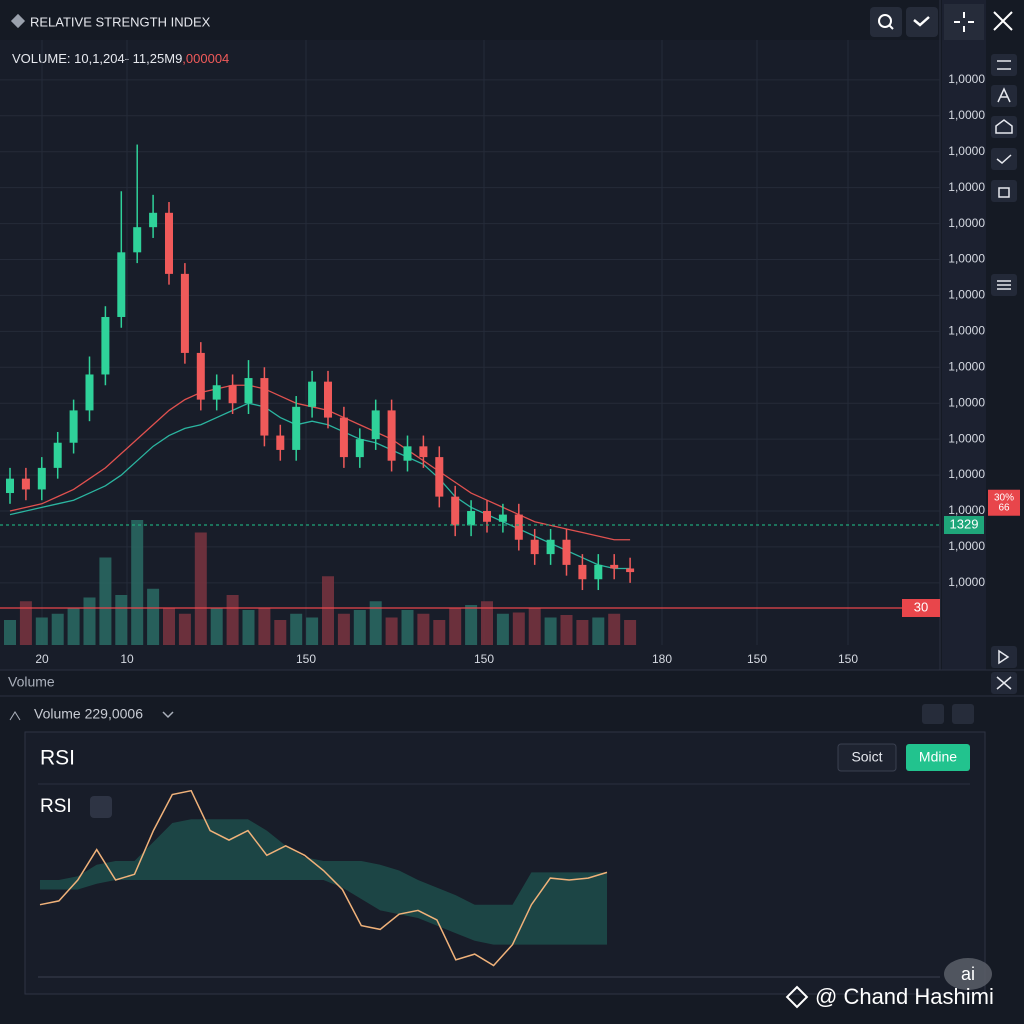 Image resolution: width=1024 pixels, height=1024 pixels. I want to click on volume-dropdown: Volume 229,0006, so click(91, 714).